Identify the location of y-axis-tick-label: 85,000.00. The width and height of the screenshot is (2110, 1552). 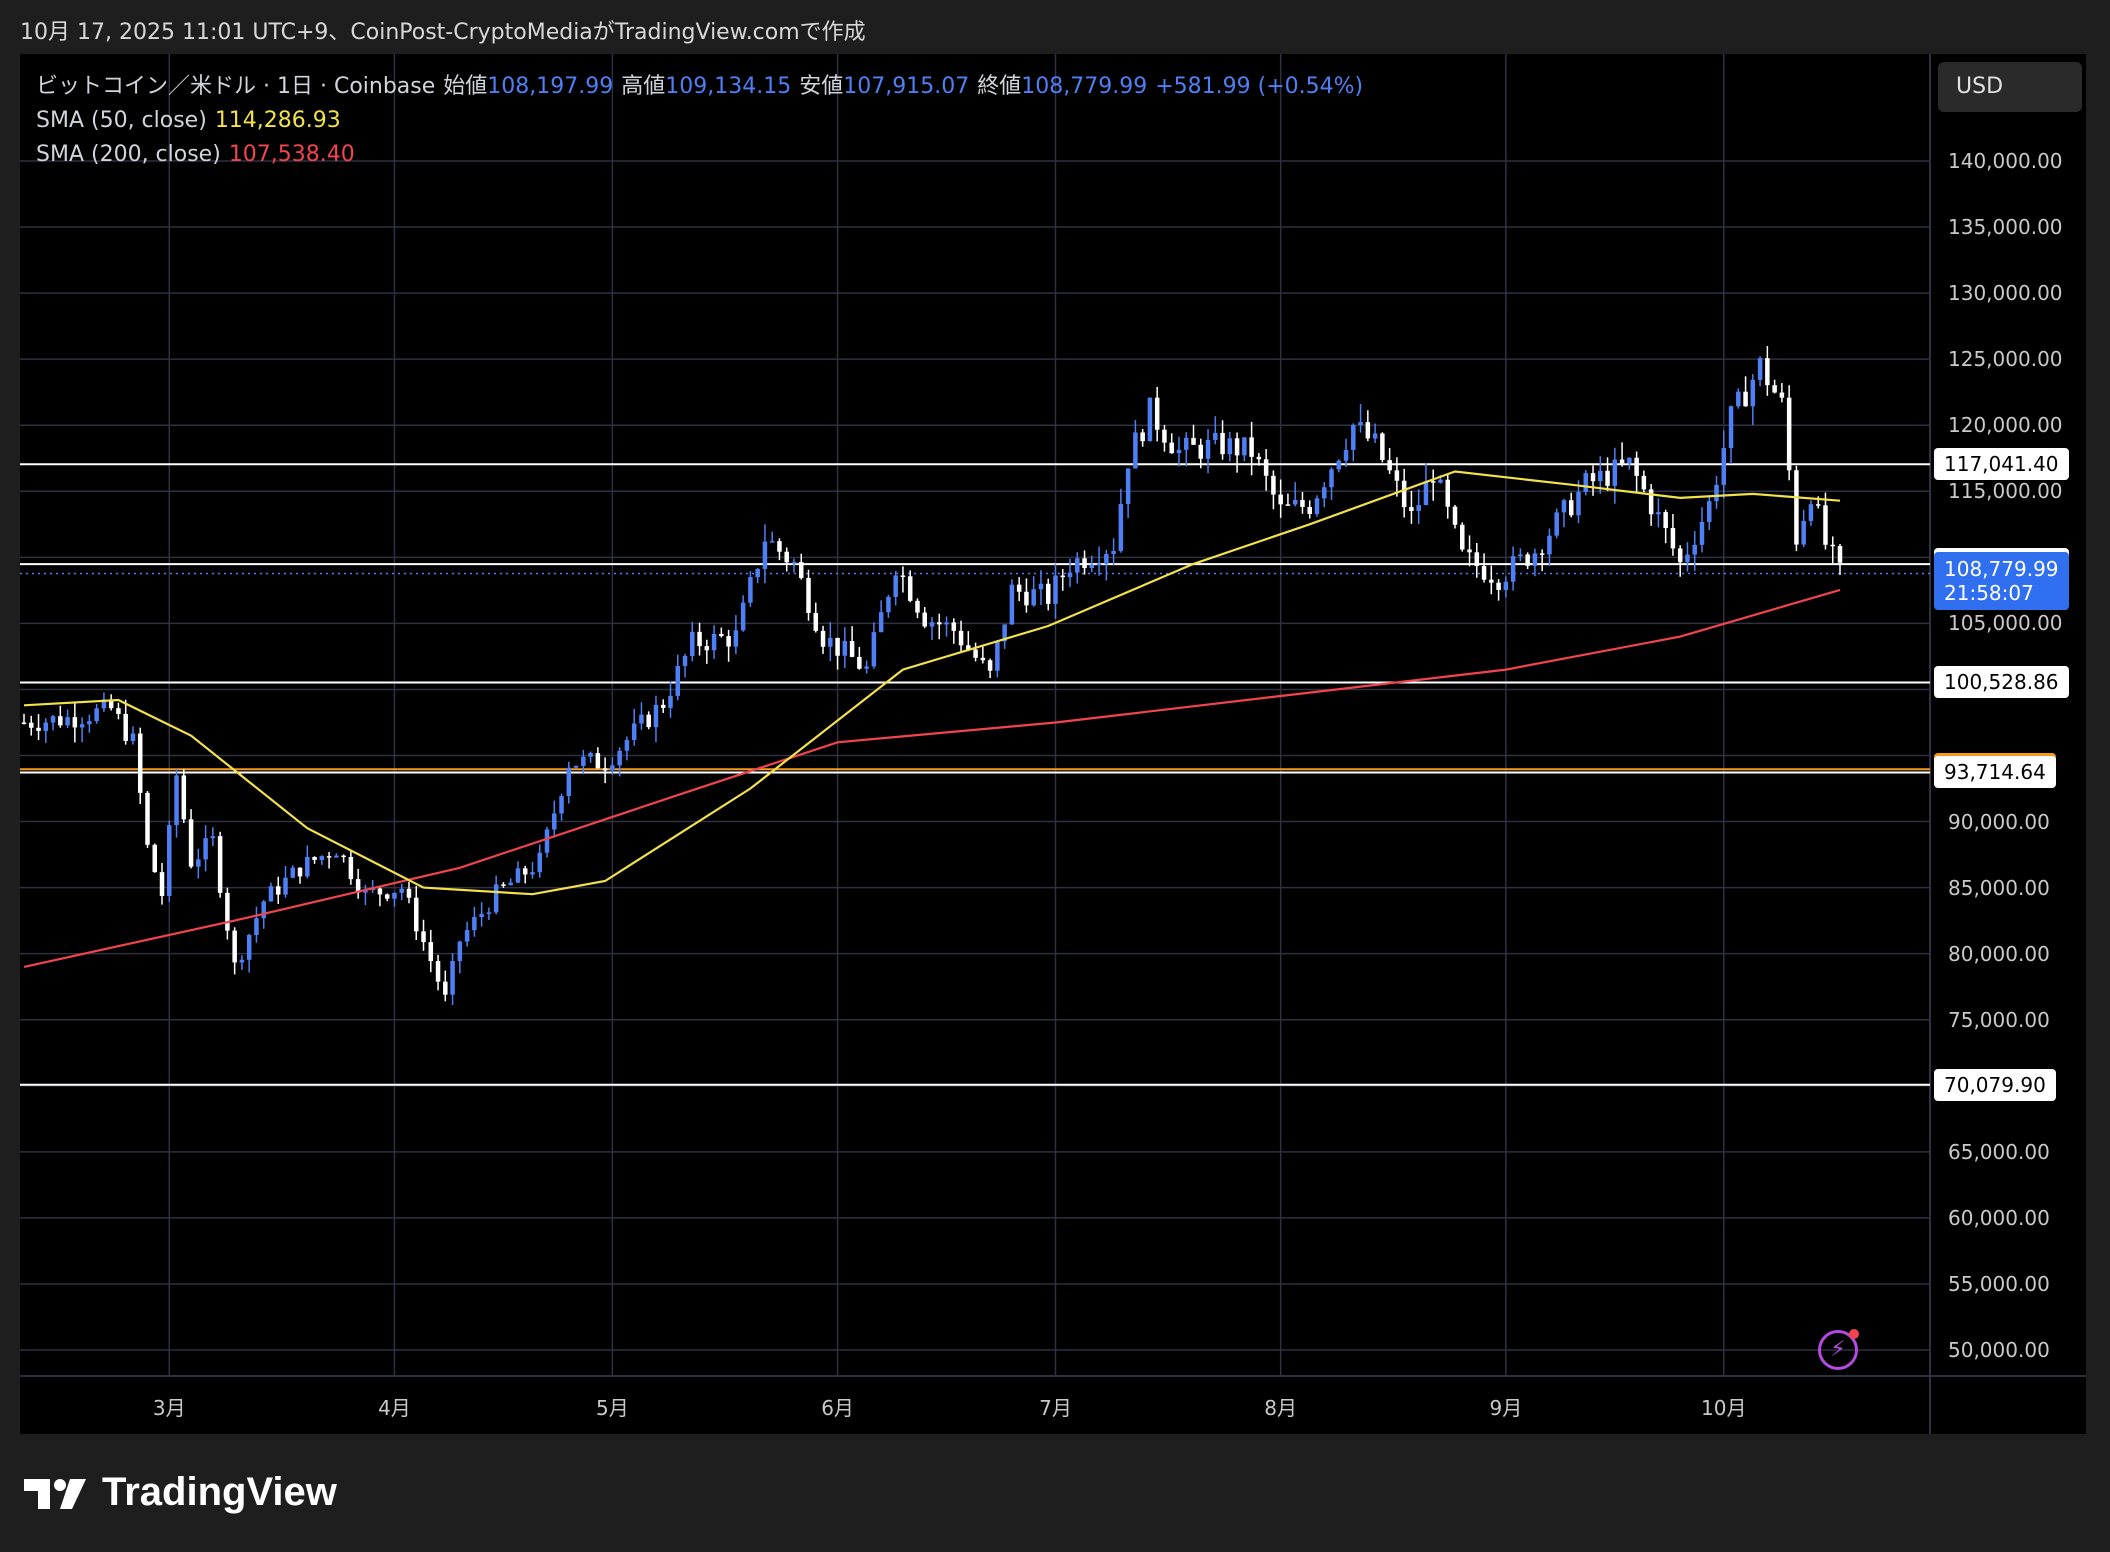
(1999, 887).